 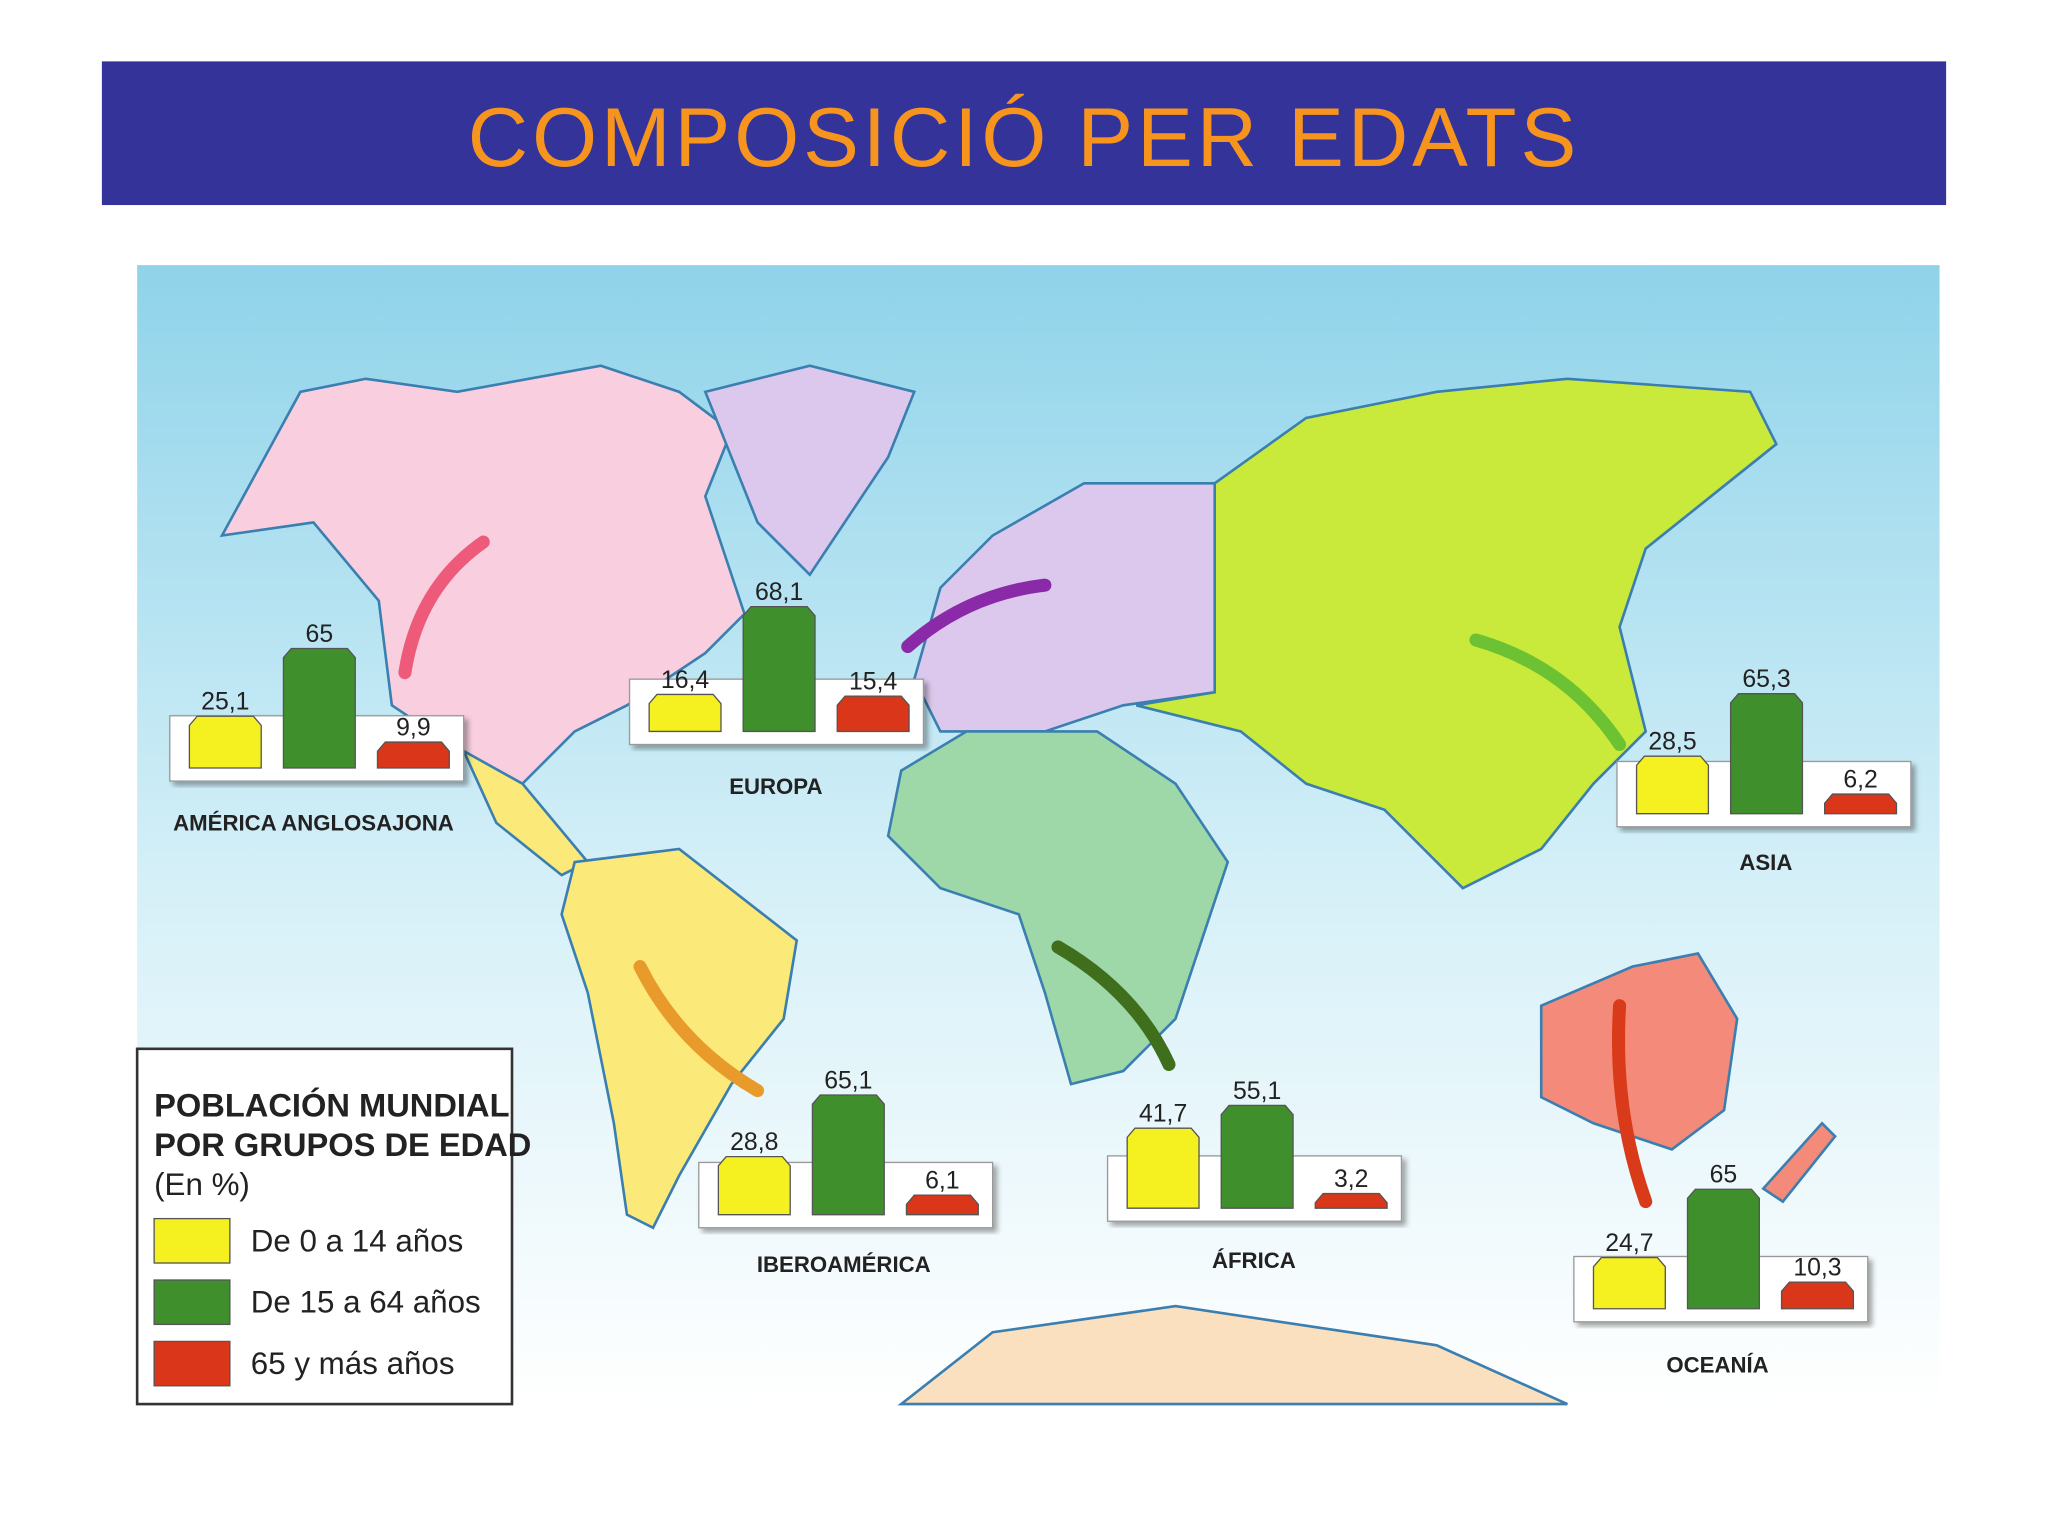 What do you see at coordinates (313, 823) in the screenshot?
I see `region-name: AMÉRICA ANGLOSAJONA` at bounding box center [313, 823].